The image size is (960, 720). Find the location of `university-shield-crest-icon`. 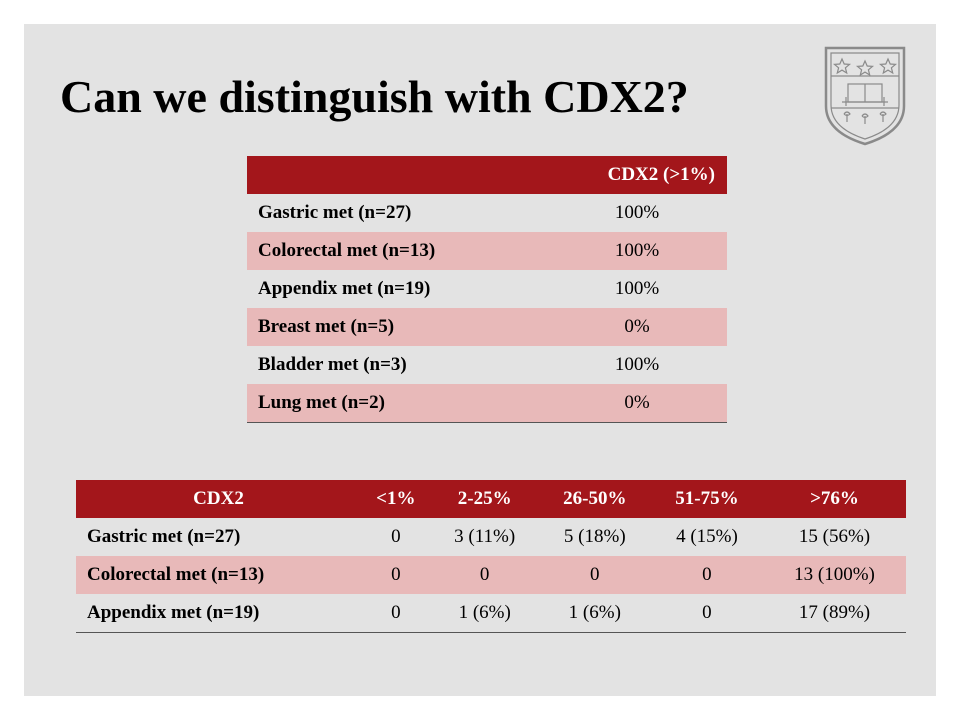

university-shield-crest-icon is located at coordinates (865, 96).